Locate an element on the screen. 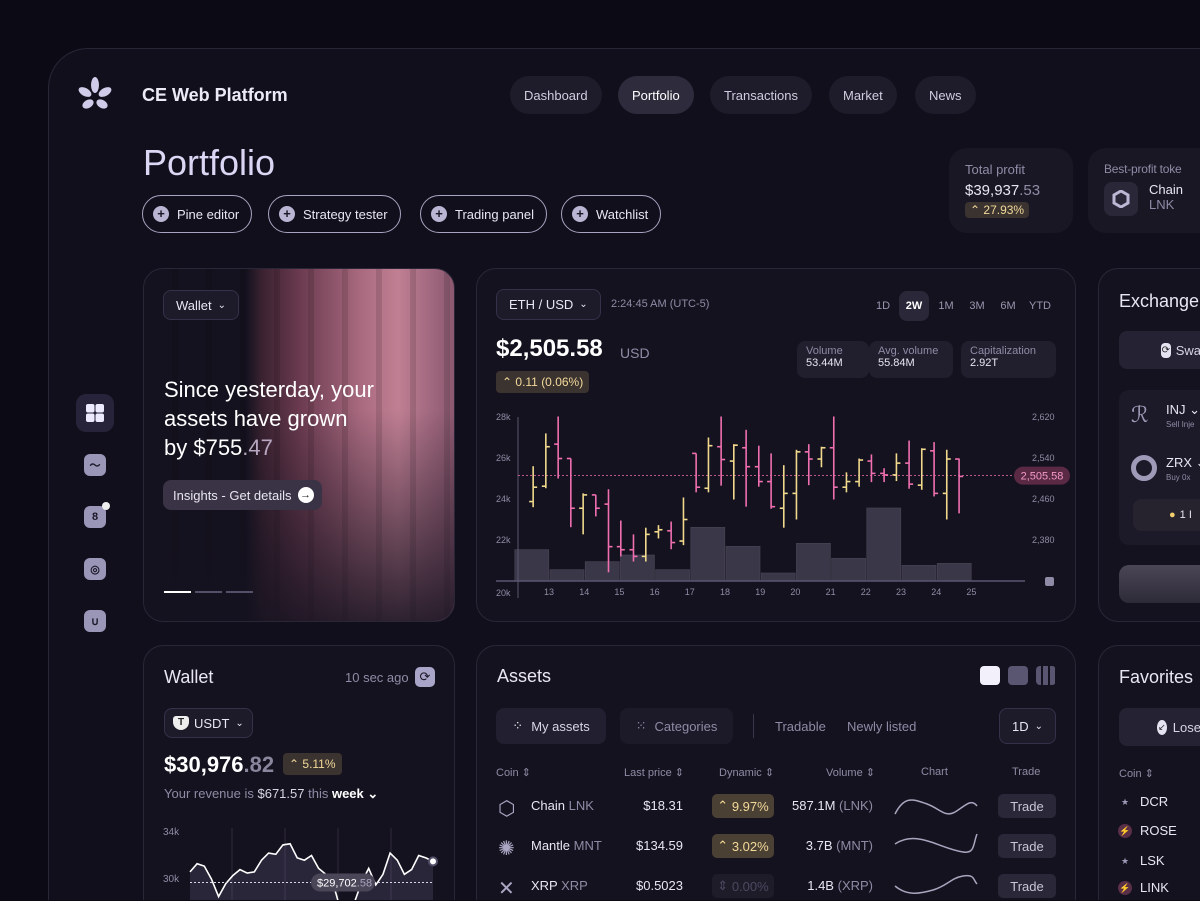 This screenshot has width=1200, height=901. label: Total profit is located at coordinates (995, 169).